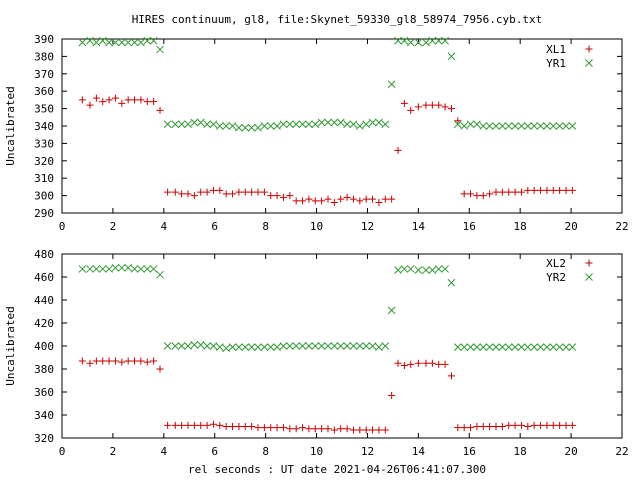 Image resolution: width=640 pixels, height=480 pixels. I want to click on legend-marker, so click(589, 63).